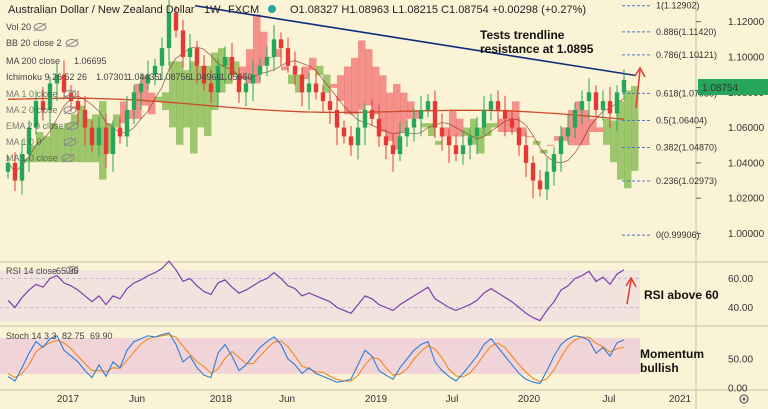 This screenshot has height=409, width=768. What do you see at coordinates (32, 158) in the screenshot?
I see `ghost-label-5: MA 1 0 close` at bounding box center [32, 158].